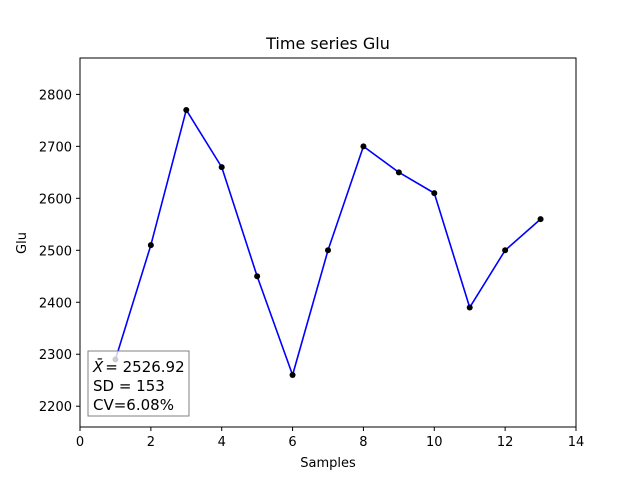 This screenshot has height=480, width=640. What do you see at coordinates (133, 405) in the screenshot?
I see `stats-cv: CV=6.08%` at bounding box center [133, 405].